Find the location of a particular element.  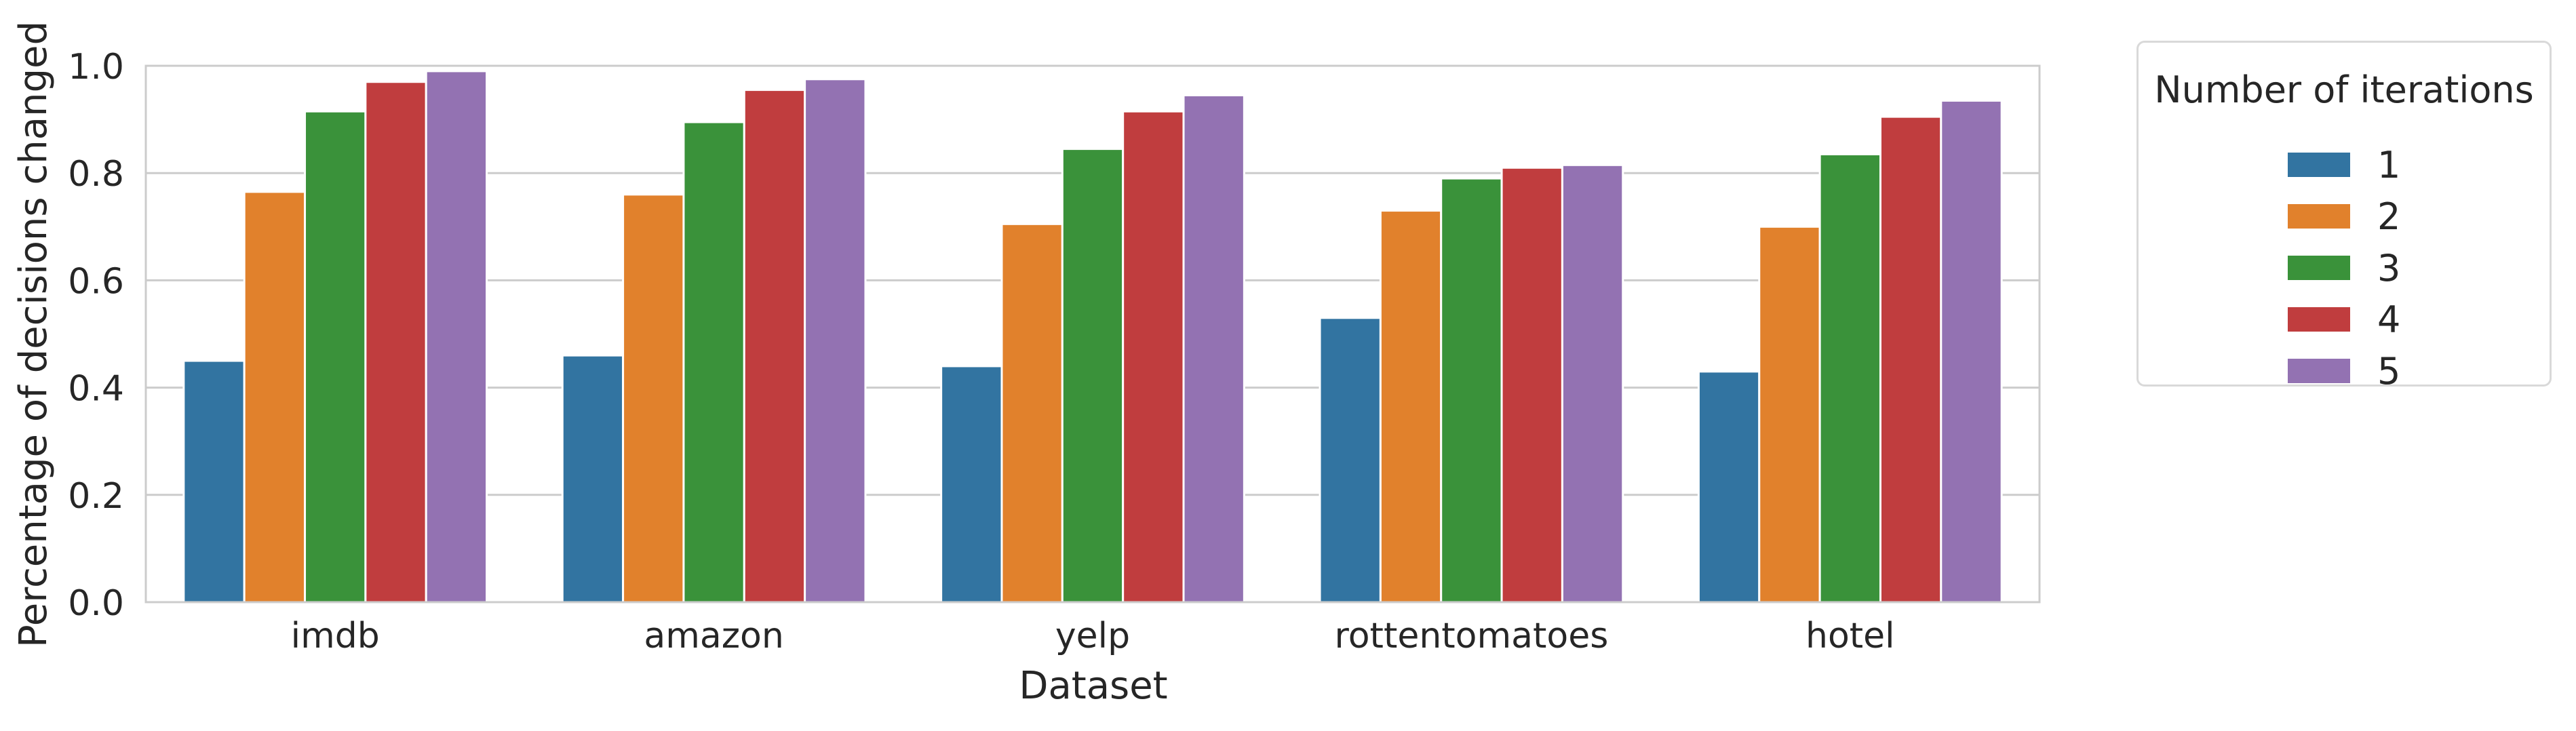

y-tick-label: 0.8 is located at coordinates (96, 174).